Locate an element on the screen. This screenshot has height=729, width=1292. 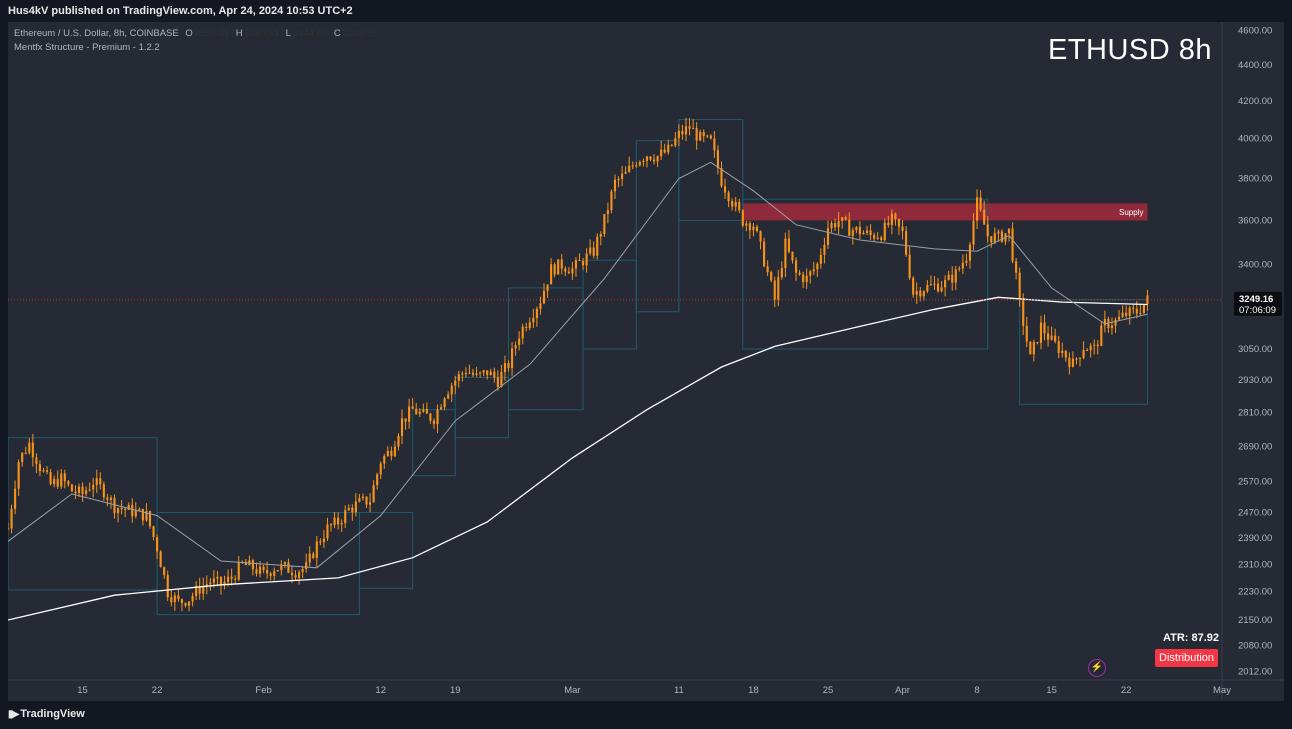
y-axis-tick-label: 2080.00 is located at coordinates (1255, 646).